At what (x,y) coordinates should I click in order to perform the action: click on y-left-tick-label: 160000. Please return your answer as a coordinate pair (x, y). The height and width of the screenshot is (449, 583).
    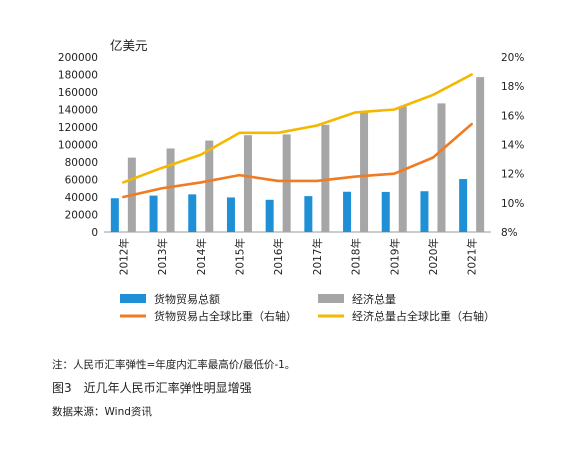
    Looking at the image, I should click on (78, 93).